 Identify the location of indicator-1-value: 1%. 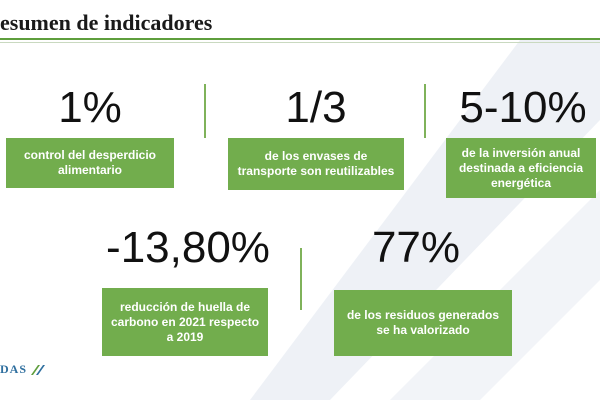
(90, 107).